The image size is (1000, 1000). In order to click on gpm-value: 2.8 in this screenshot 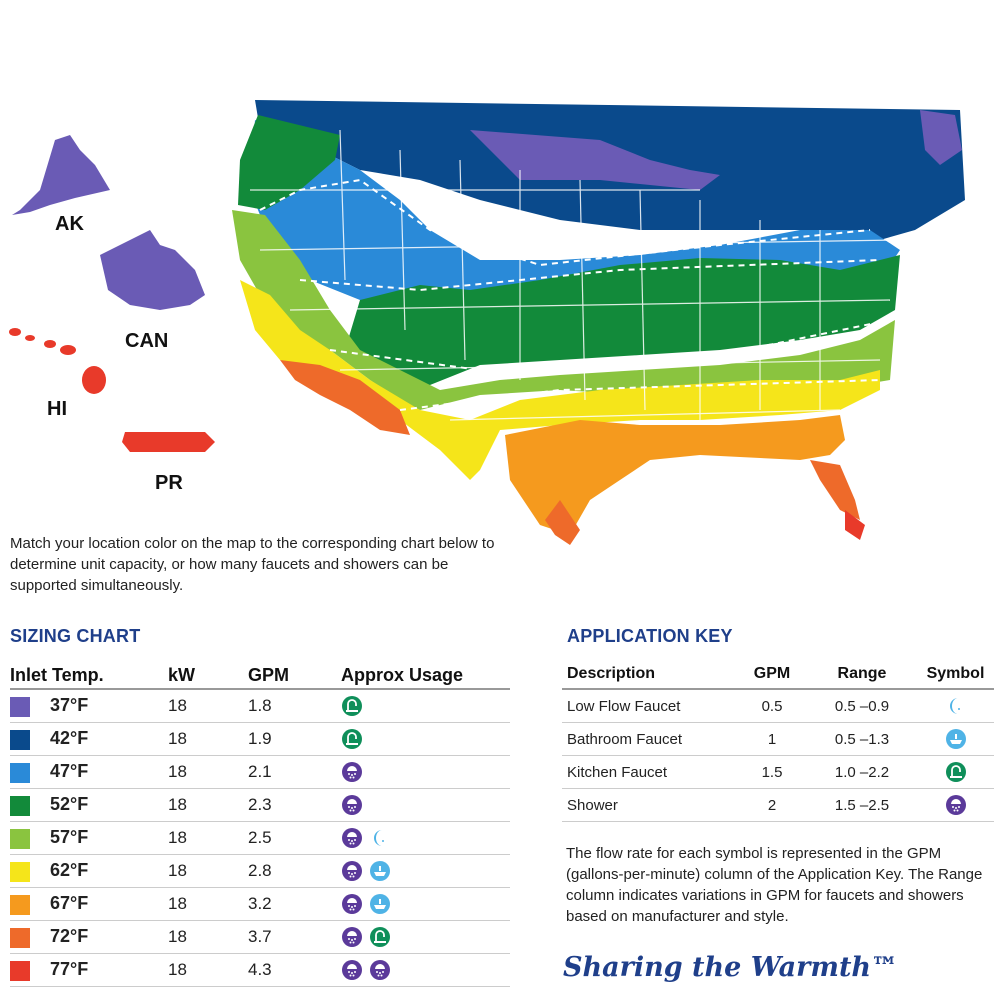, I will do `click(294, 871)`.